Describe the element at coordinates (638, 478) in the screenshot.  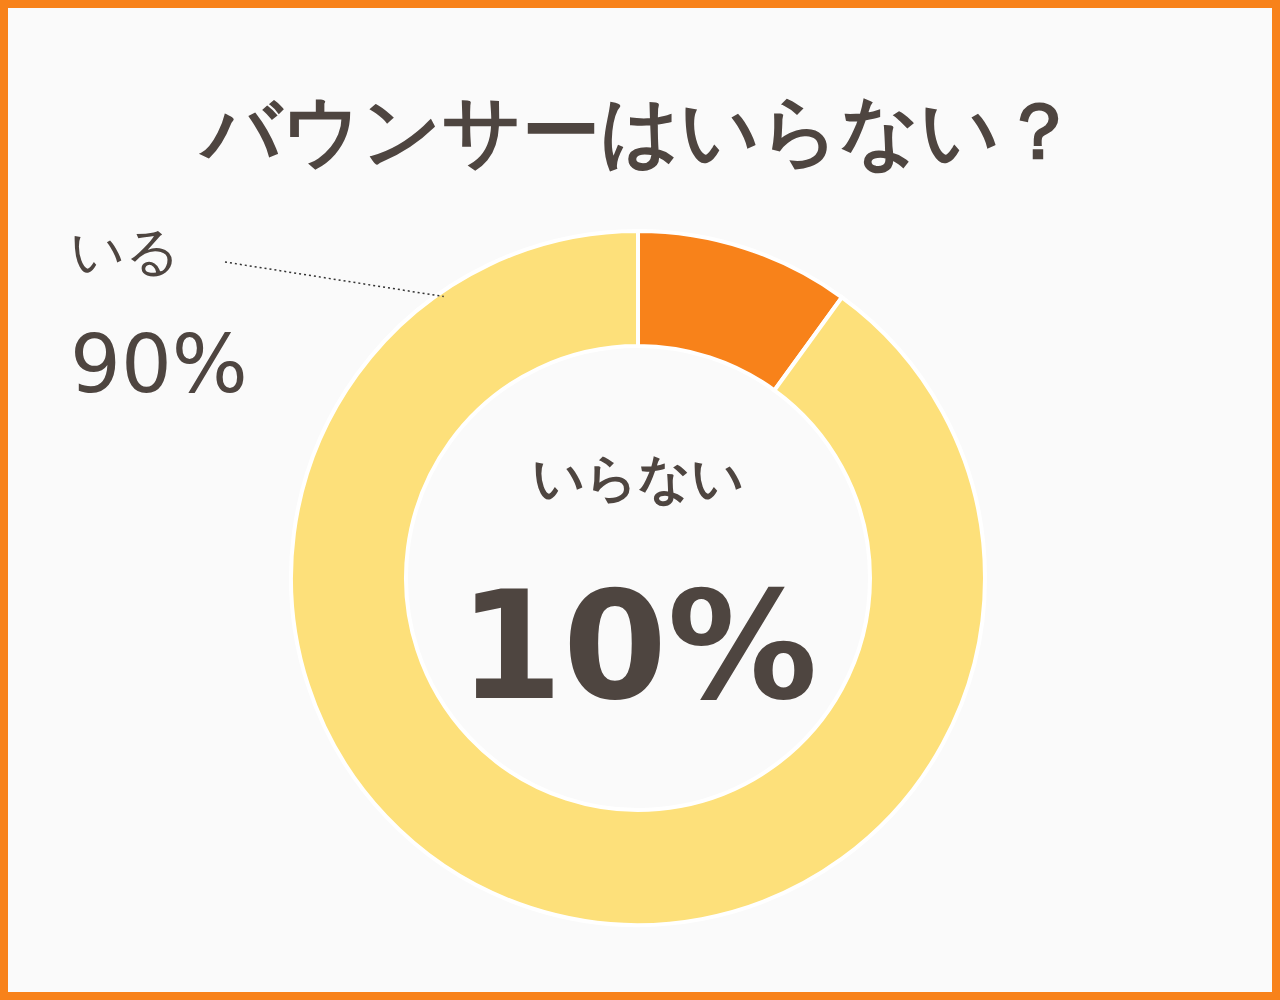
I see `slice-label: いらない` at that location.